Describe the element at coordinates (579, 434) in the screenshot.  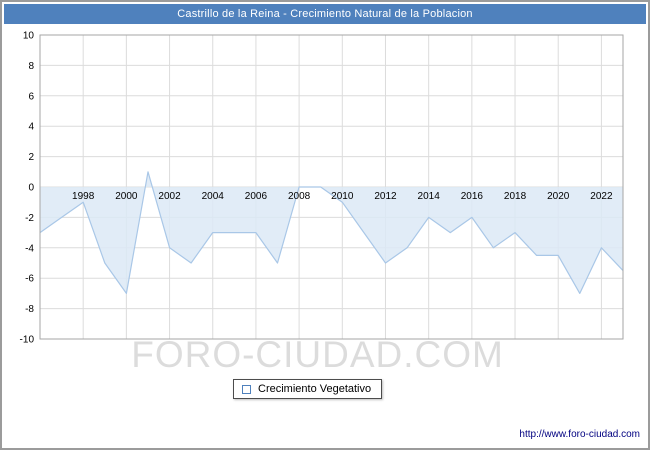
I see `site-url: http://www.foro-ciudad.com` at that location.